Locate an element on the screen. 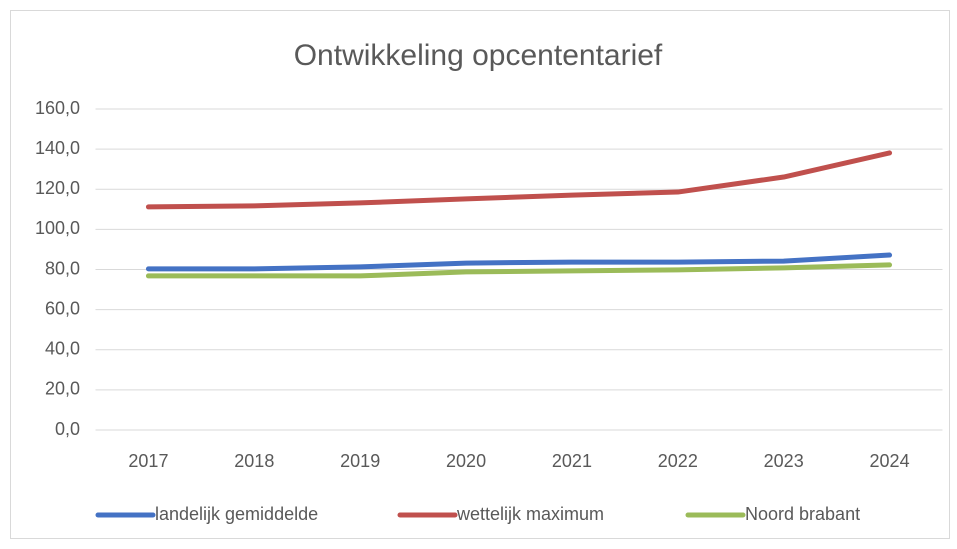 Image resolution: width=957 pixels, height=549 pixels. x-tick-label: 2020 is located at coordinates (466, 461).